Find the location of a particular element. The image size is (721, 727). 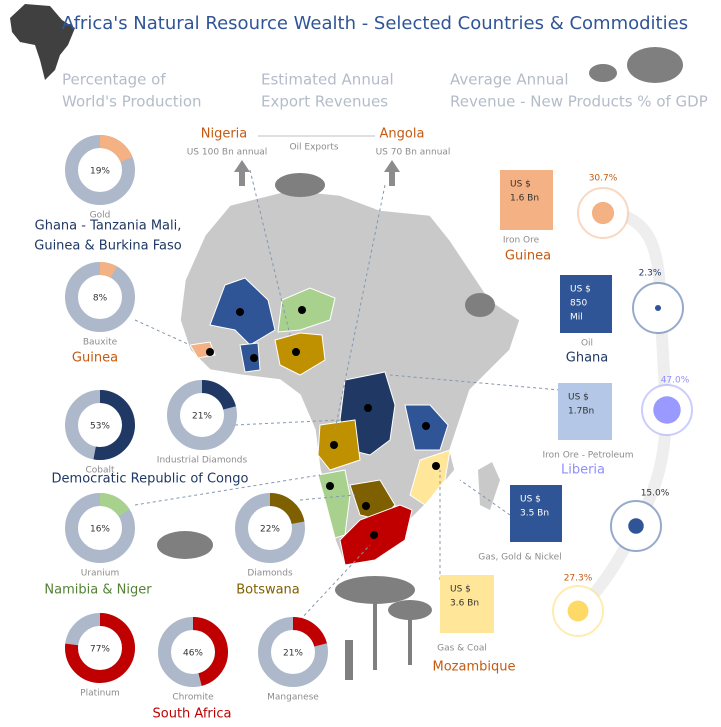

track is located at coordinates (623, 411).